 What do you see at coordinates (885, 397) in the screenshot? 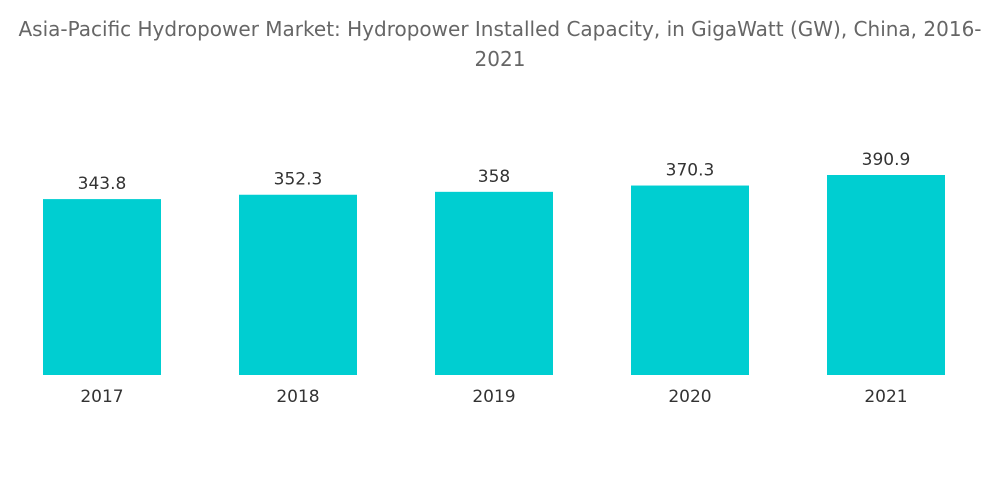
I see `x-tick-label-2021: 2021` at bounding box center [885, 397].